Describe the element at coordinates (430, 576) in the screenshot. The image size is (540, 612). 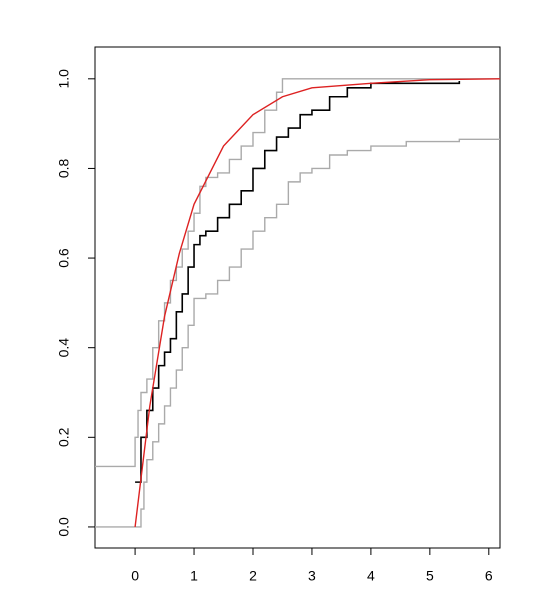
I see `x-tick-label: 5` at that location.